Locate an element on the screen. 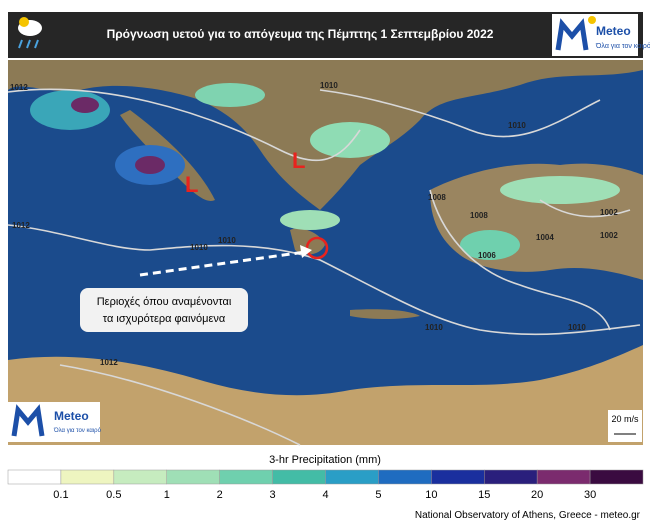 This screenshot has height=529, width=650. legend-title: 3-hr Precipitation (mm) is located at coordinates (325, 460).